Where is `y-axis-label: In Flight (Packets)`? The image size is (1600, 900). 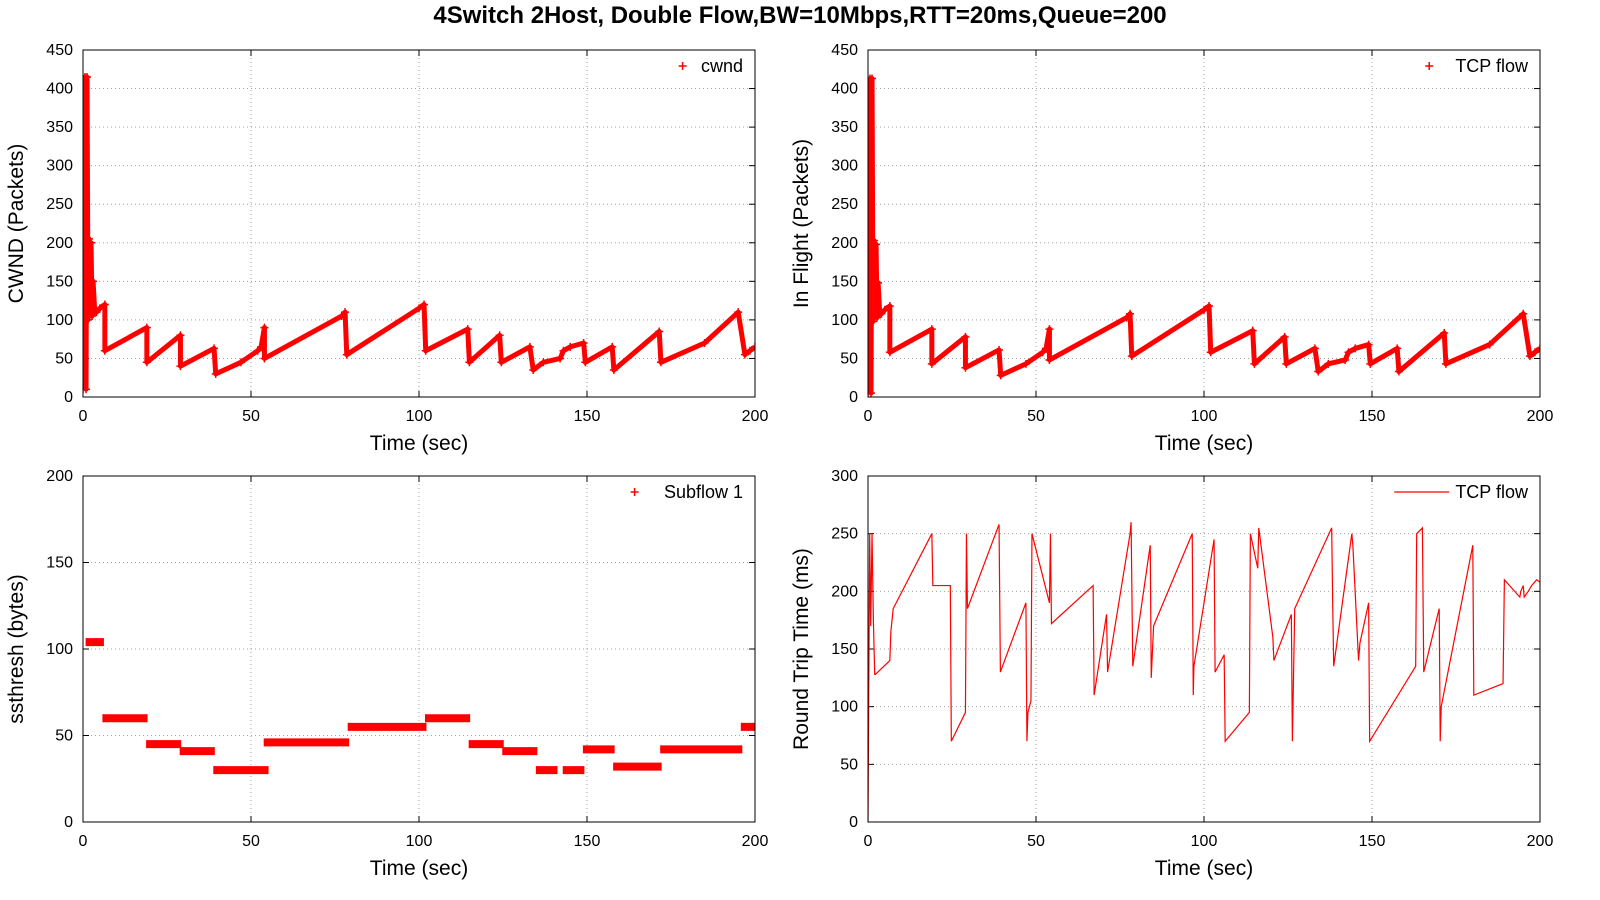
y-axis-label: In Flight (Packets) is located at coordinates (801, 223).